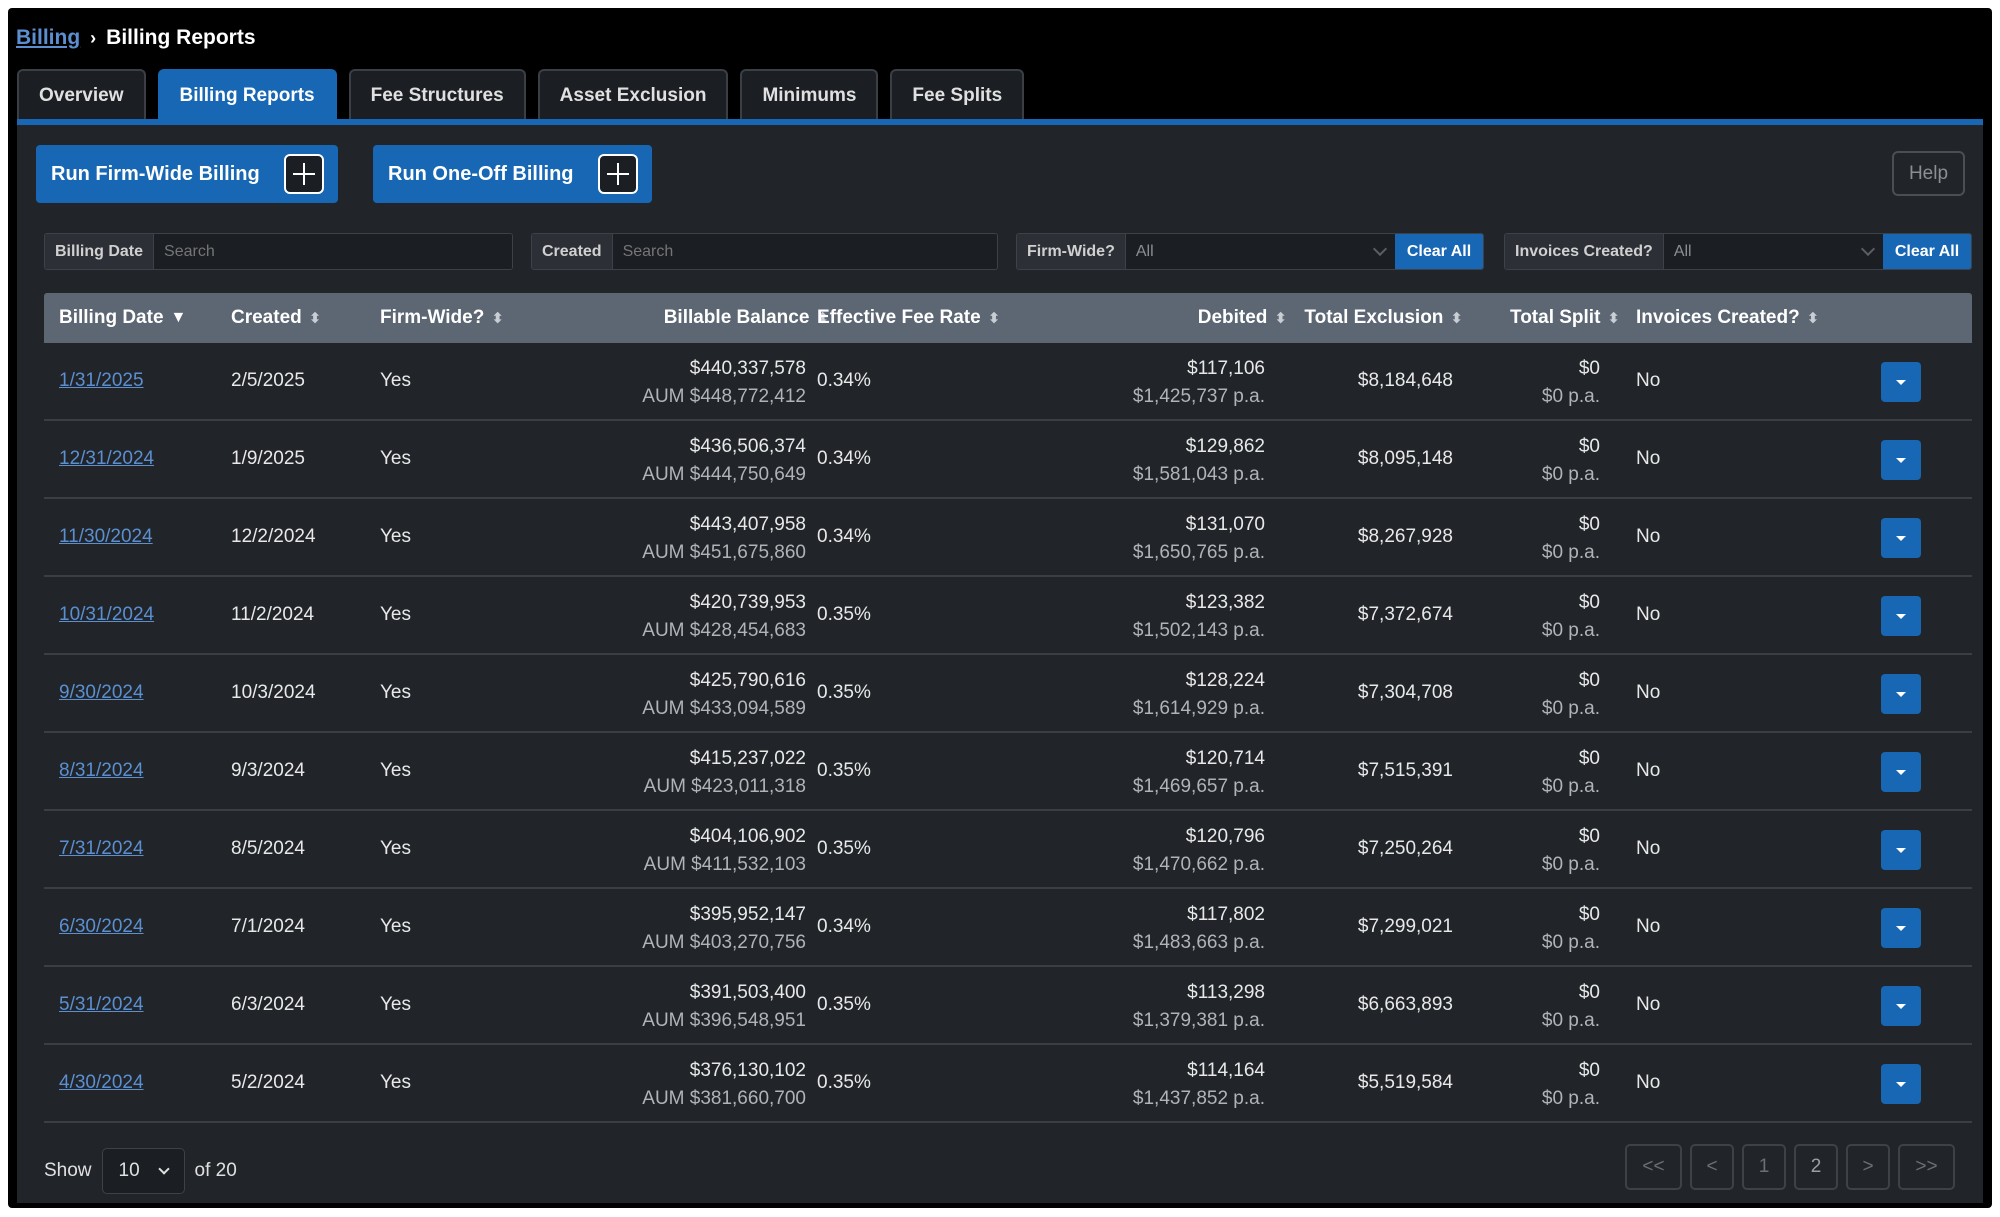  Describe the element at coordinates (187, 174) in the screenshot. I see `run-firm-wide-billing-button: Run Firm-Wide Billing` at that location.